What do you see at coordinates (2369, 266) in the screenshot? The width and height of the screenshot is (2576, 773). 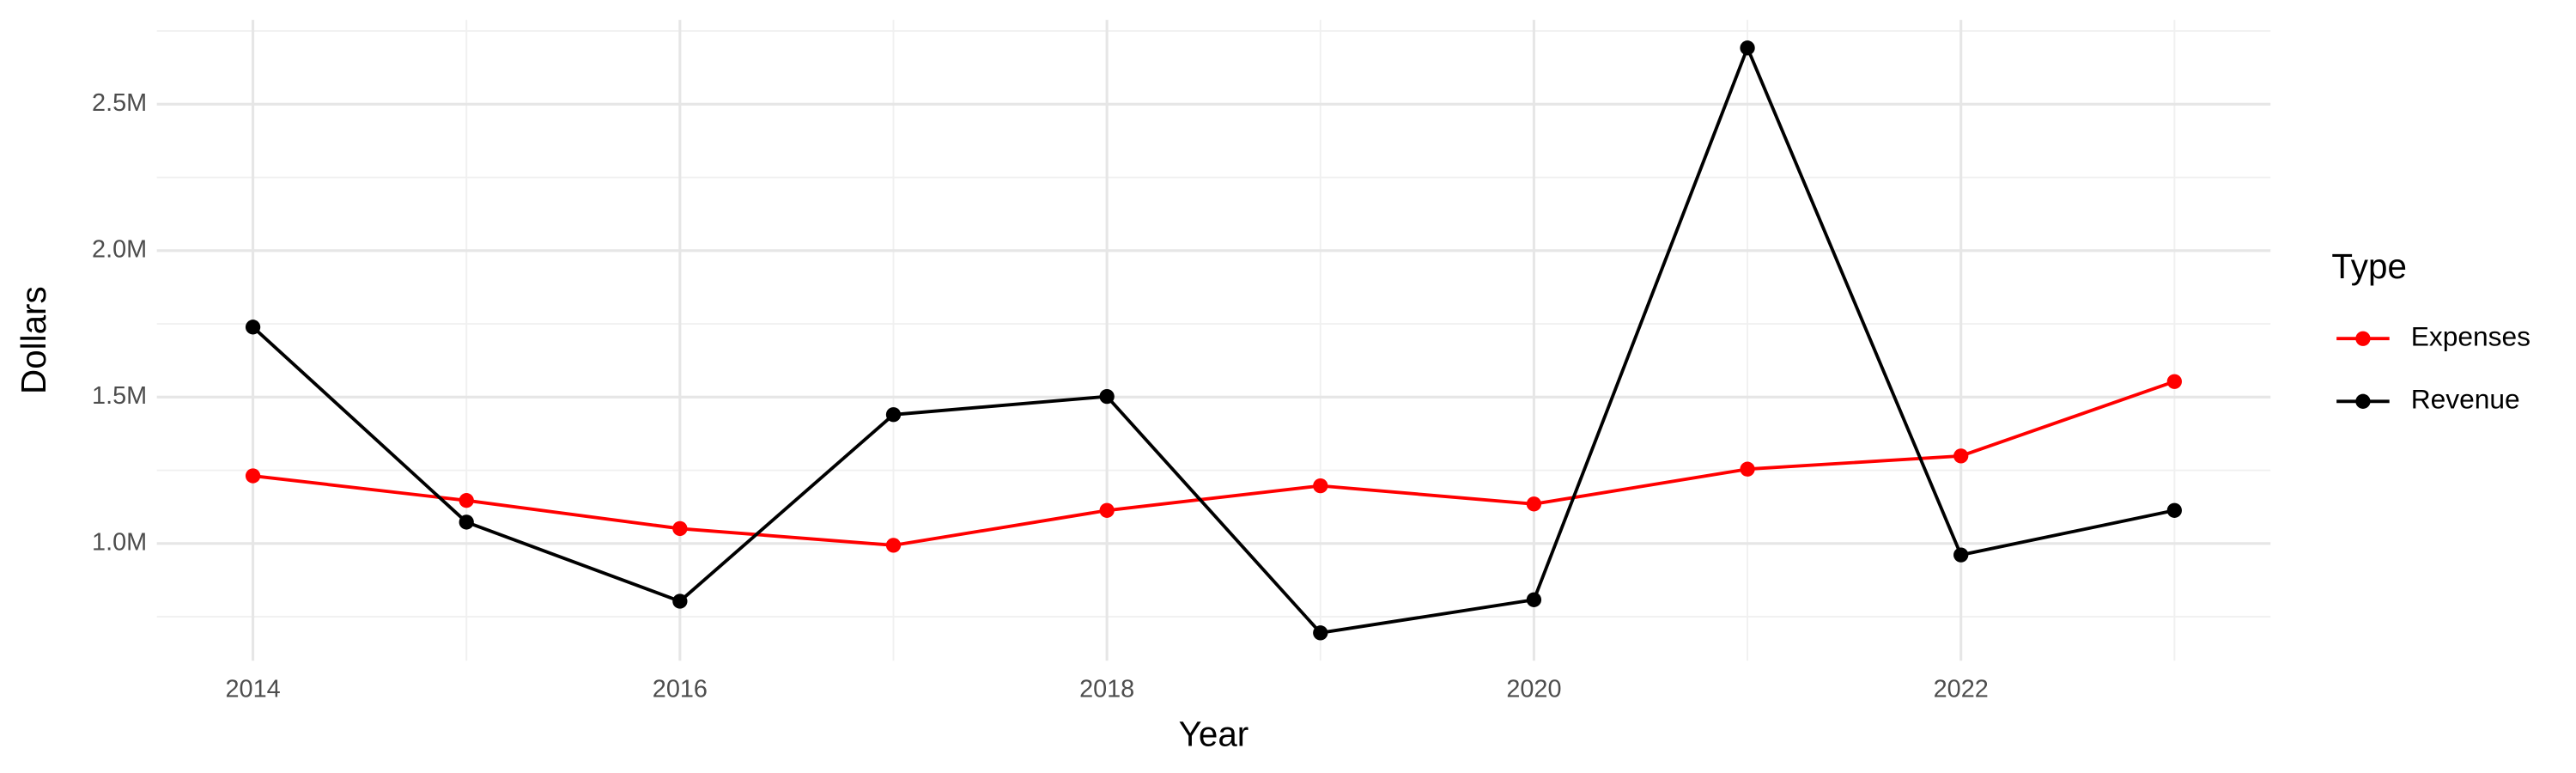 I see `legend-title: Type` at bounding box center [2369, 266].